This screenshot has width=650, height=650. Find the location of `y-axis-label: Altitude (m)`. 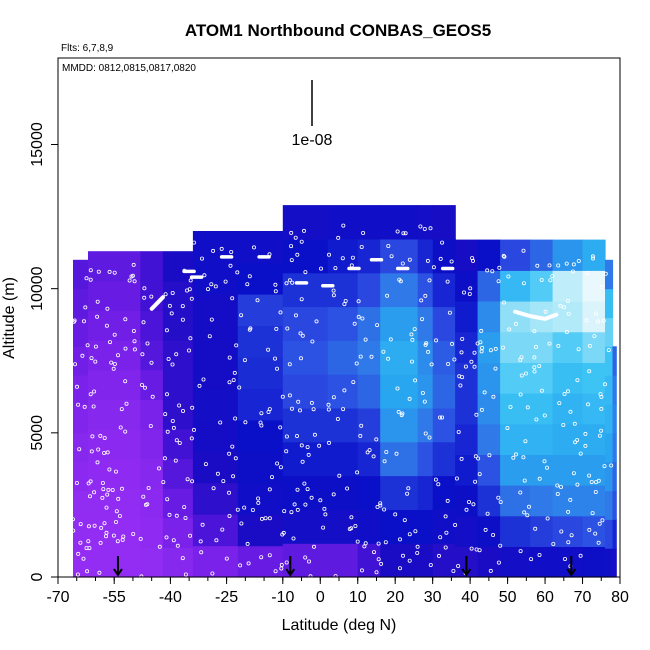

y-axis-label: Altitude (m) is located at coordinates (9, 318).